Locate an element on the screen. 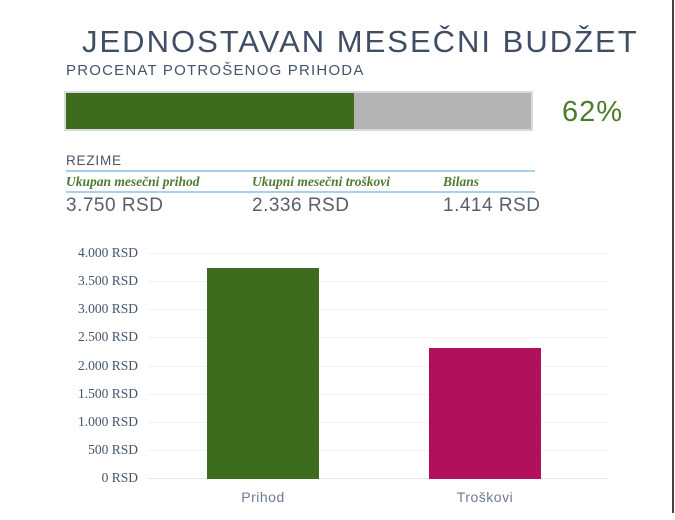  bar-prihod is located at coordinates (263, 373).